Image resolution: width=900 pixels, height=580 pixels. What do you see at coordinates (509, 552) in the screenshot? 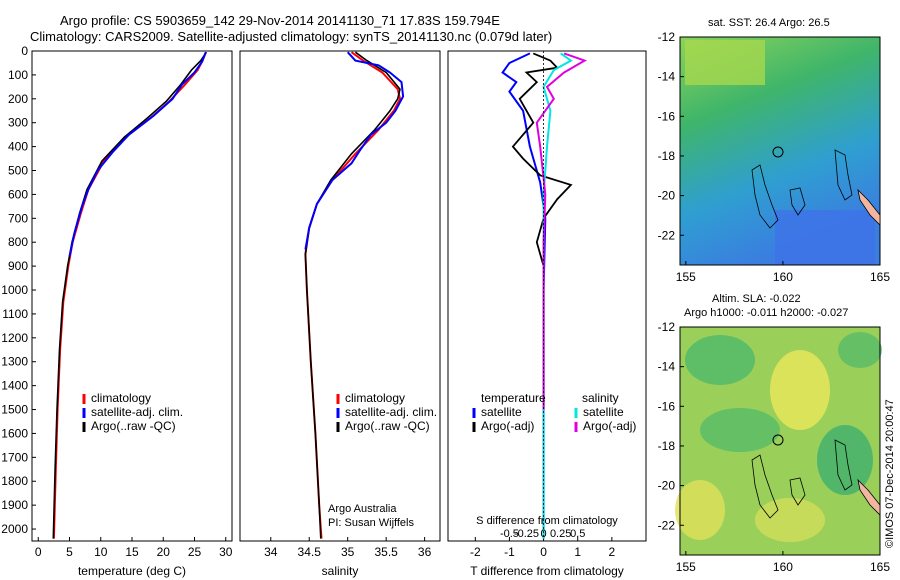
I see `x-tick-label: -1` at bounding box center [509, 552].